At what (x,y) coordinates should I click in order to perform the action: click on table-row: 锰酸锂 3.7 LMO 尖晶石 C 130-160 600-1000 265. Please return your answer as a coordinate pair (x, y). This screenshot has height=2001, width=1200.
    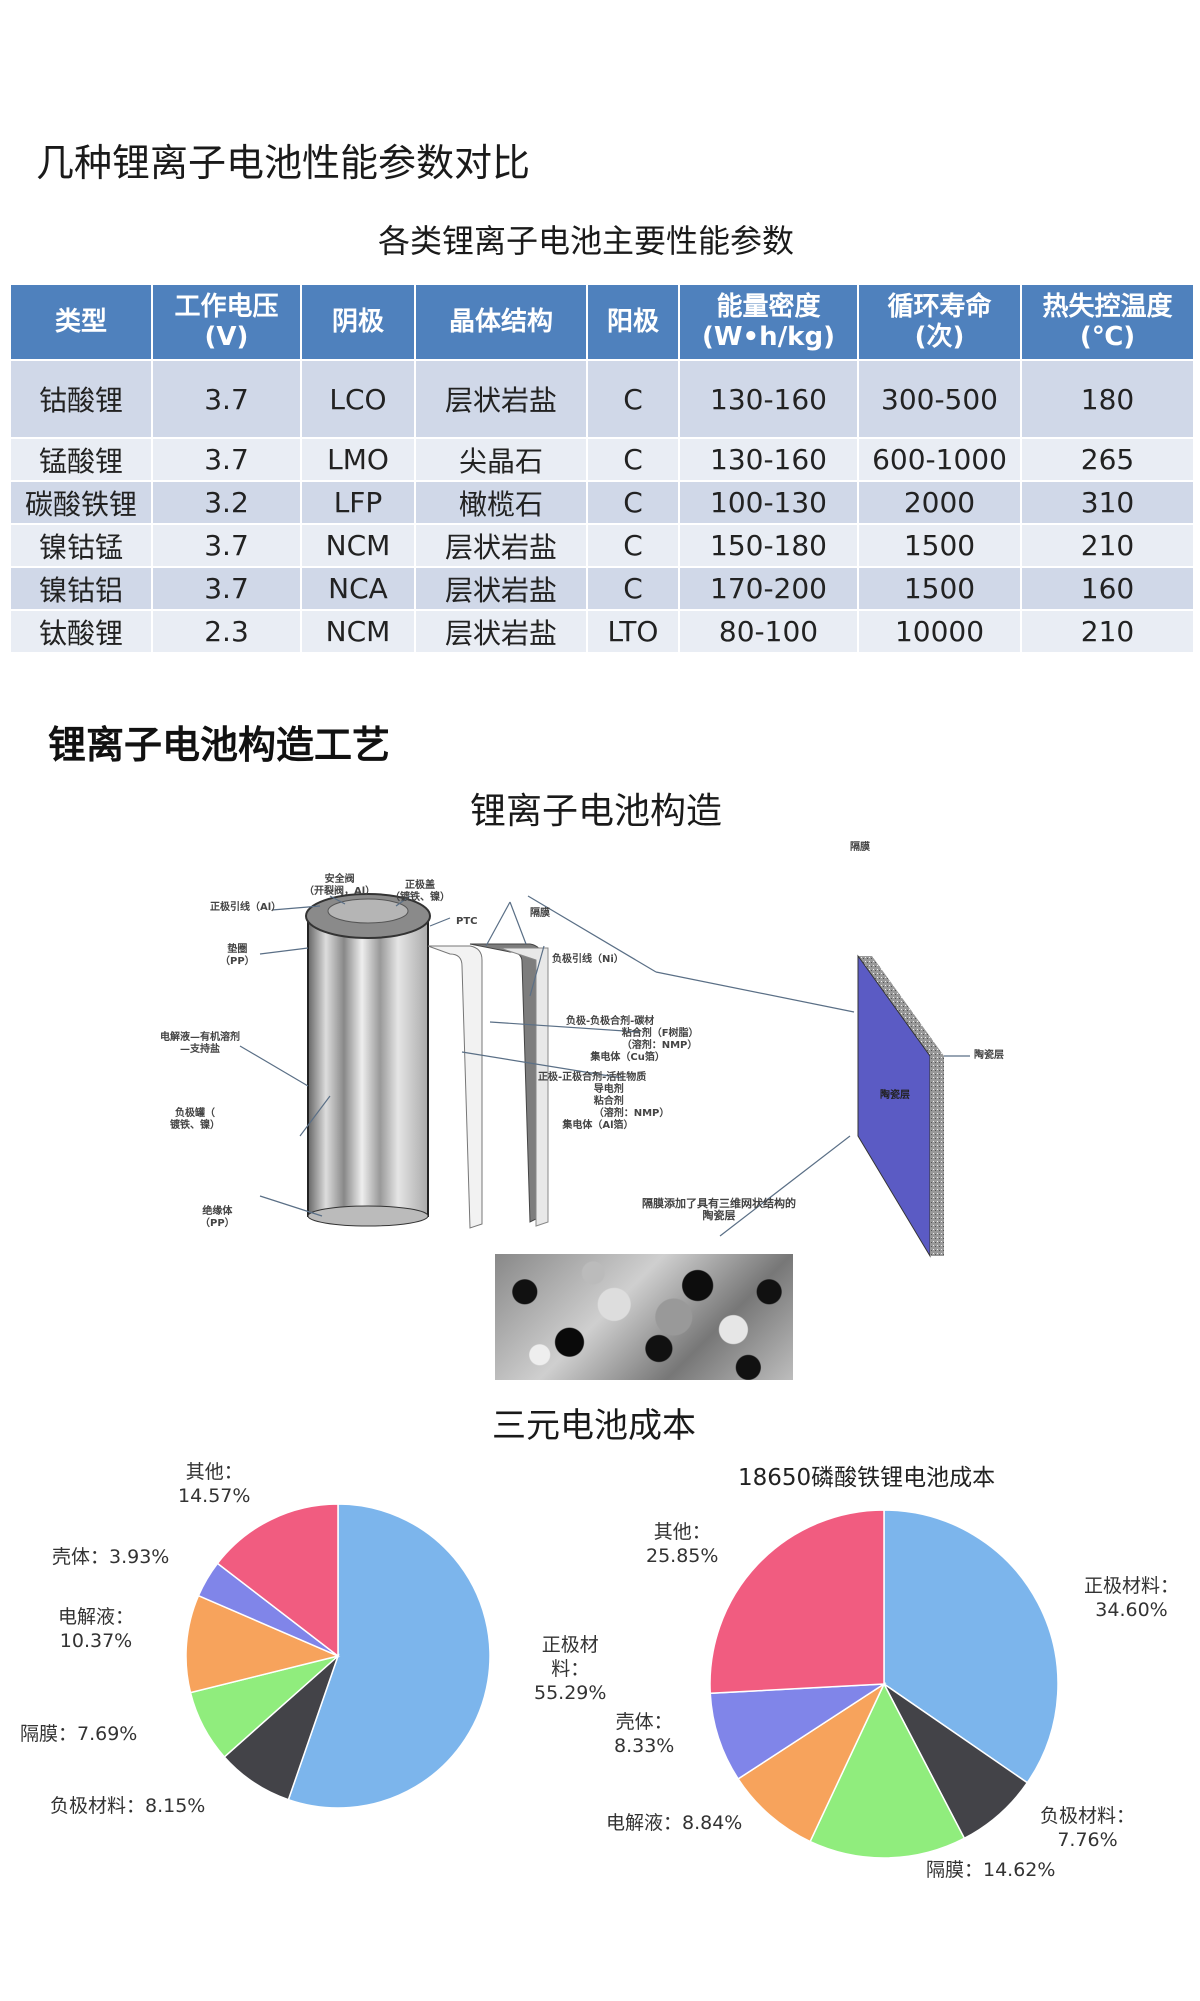
    Looking at the image, I should click on (602, 459).